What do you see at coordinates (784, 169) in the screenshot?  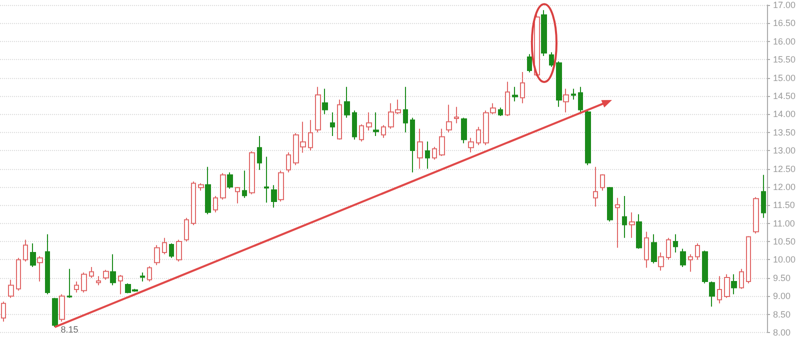 I see `y-tick-label: 12.50` at bounding box center [784, 169].